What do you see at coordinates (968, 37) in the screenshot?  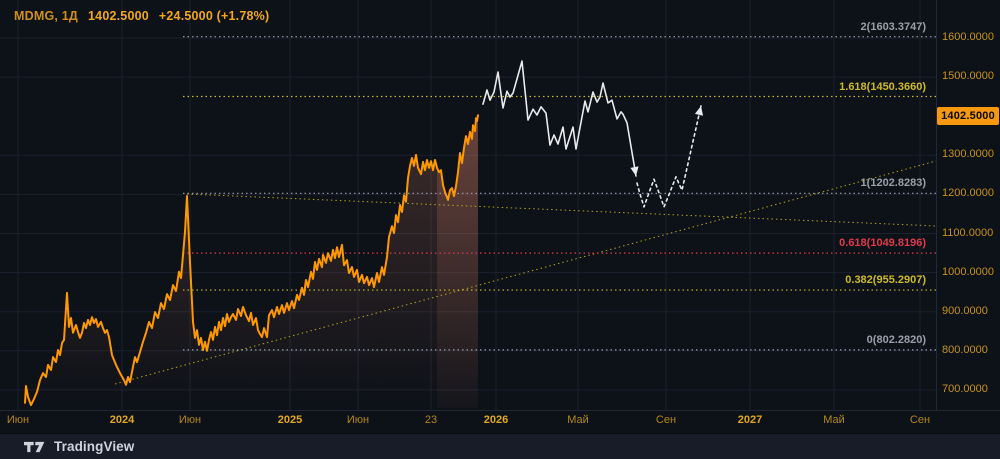 I see `price-tick-label: 1600.0000` at bounding box center [968, 37].